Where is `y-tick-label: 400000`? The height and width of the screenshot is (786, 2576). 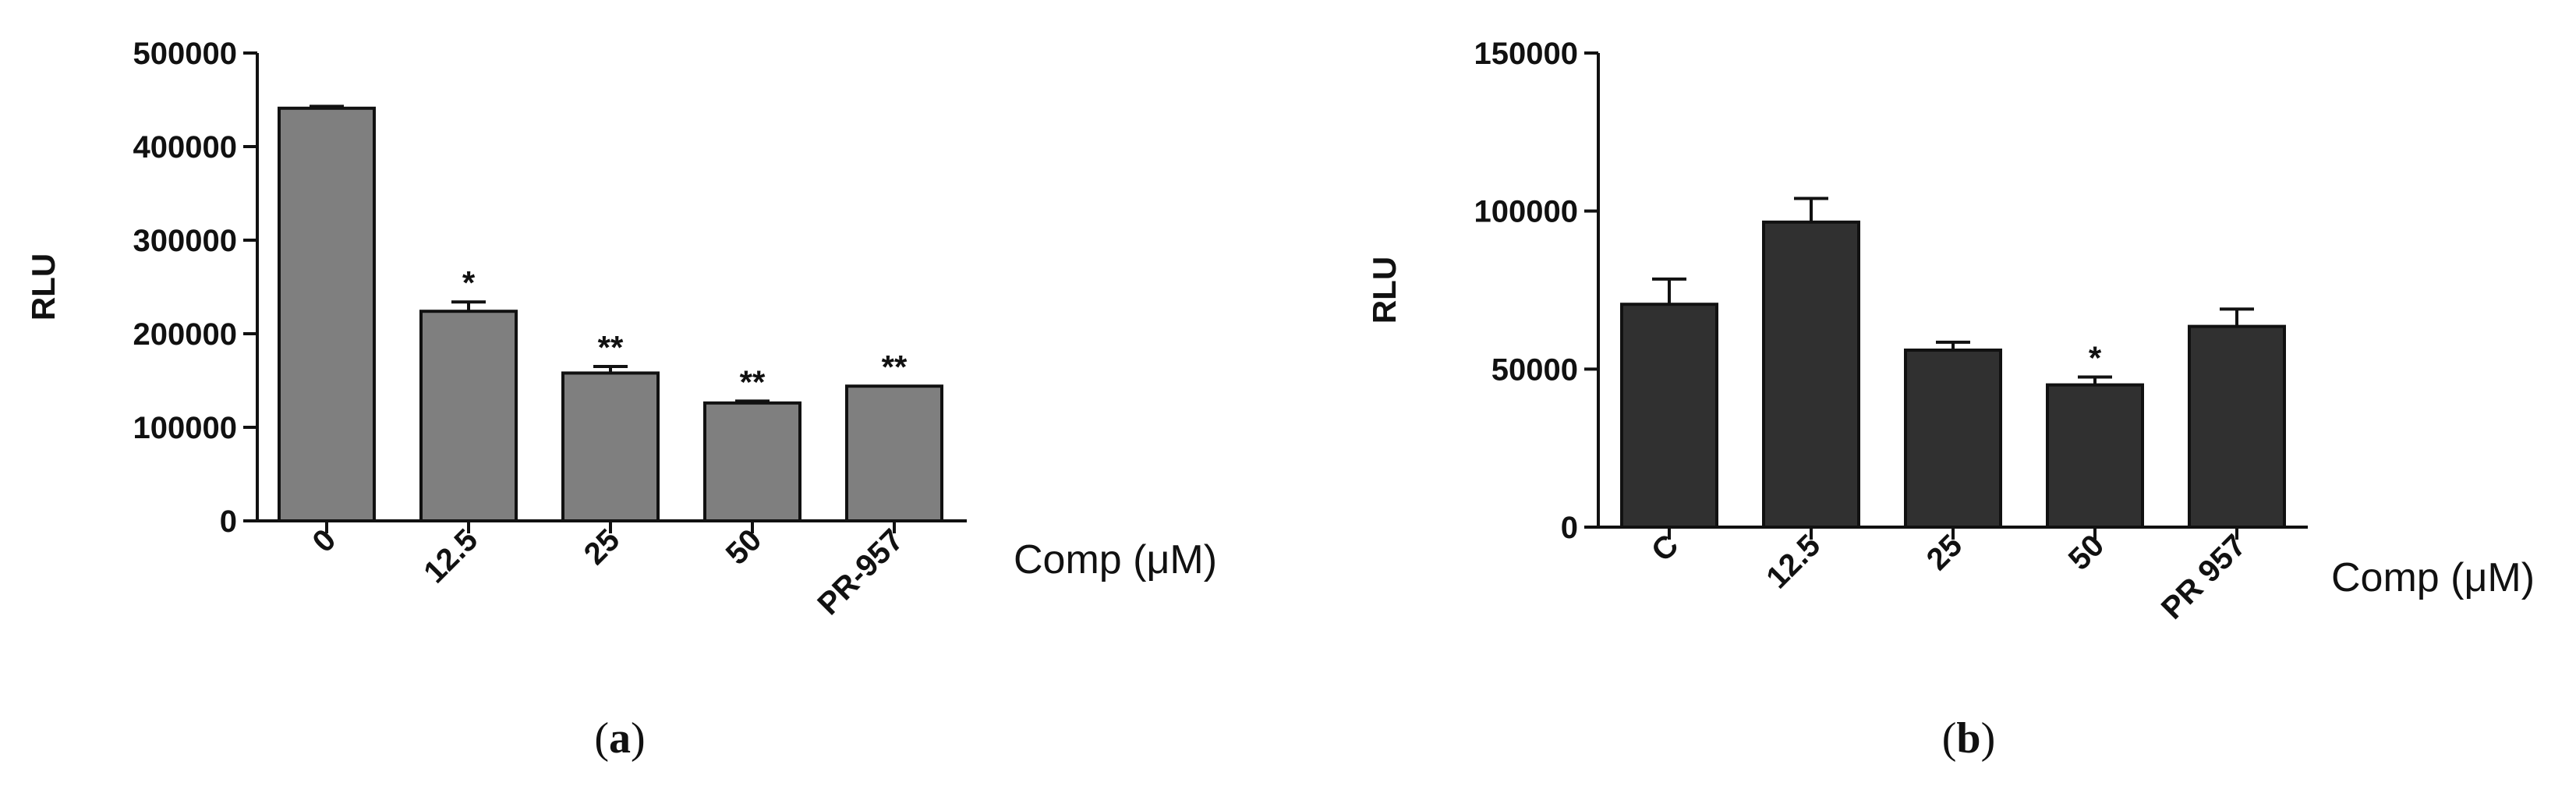
y-tick-label: 400000 is located at coordinates (185, 147).